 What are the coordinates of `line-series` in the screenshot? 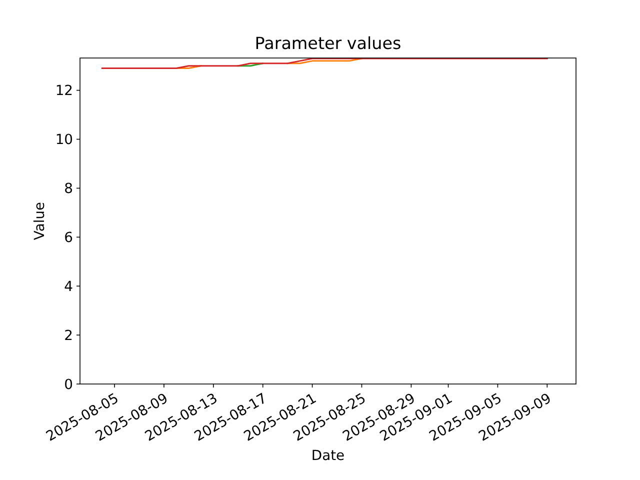 It's located at (324, 64).